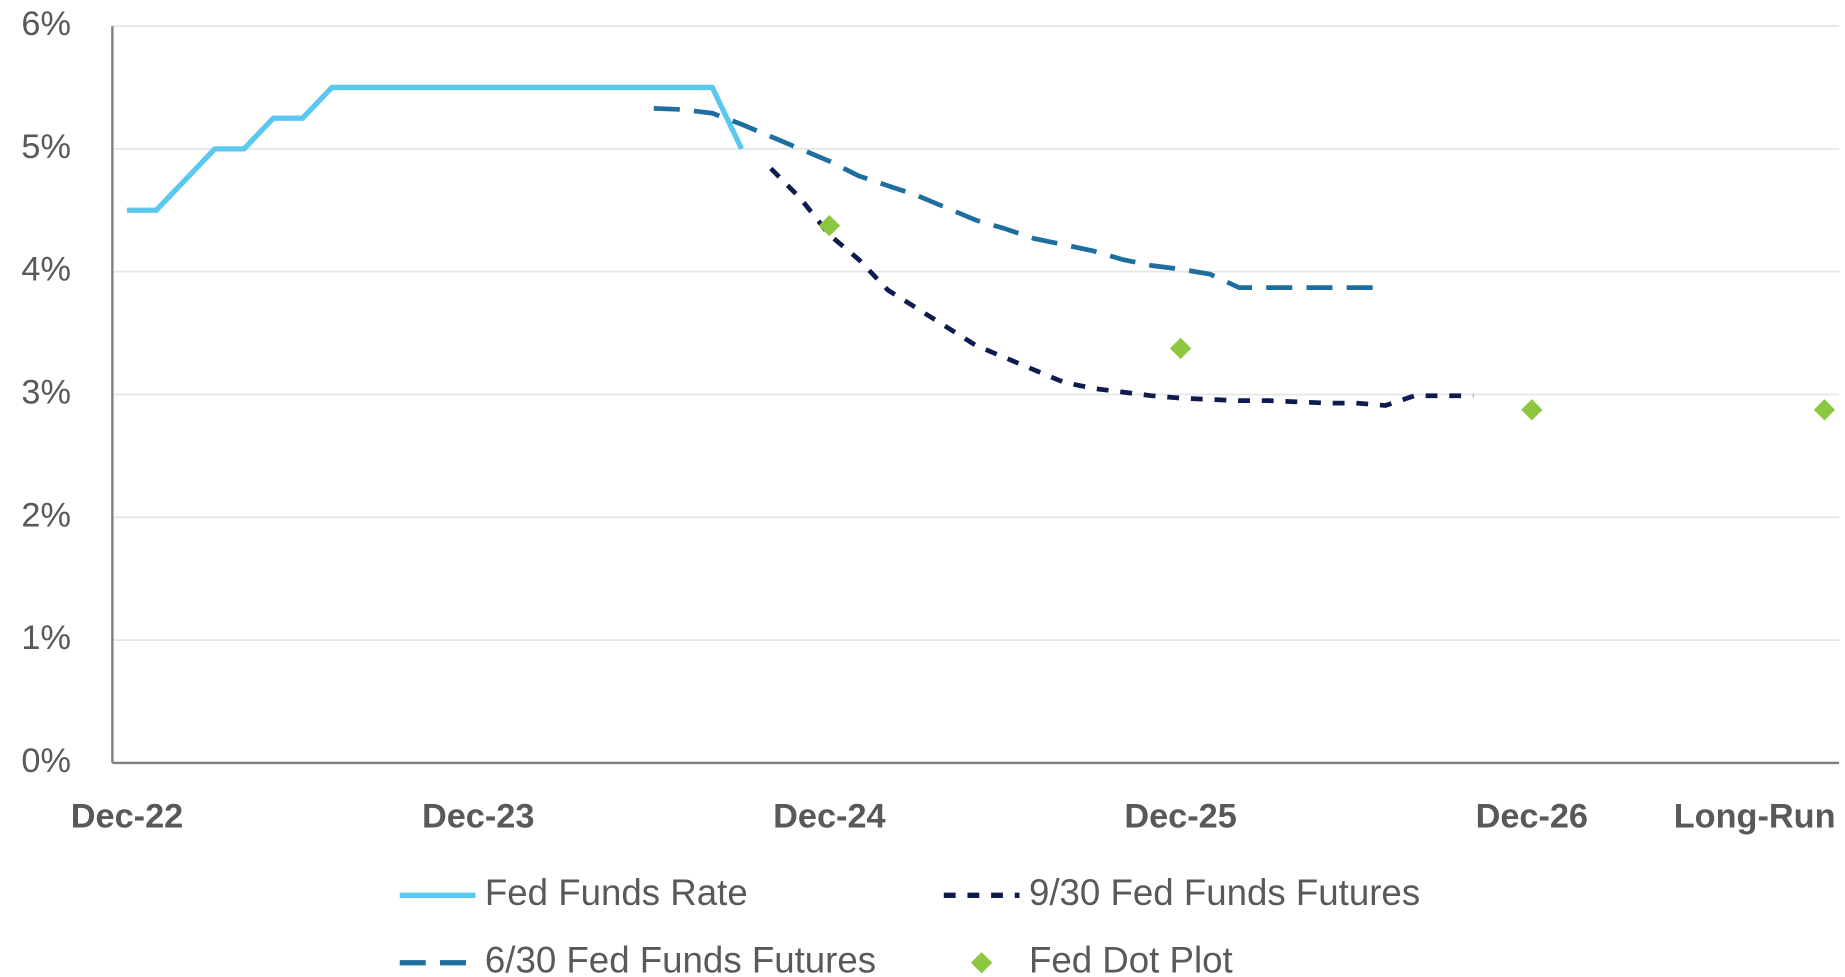 This screenshot has width=1845, height=977. I want to click on x-tick-label: Long-Run, so click(1755, 817).